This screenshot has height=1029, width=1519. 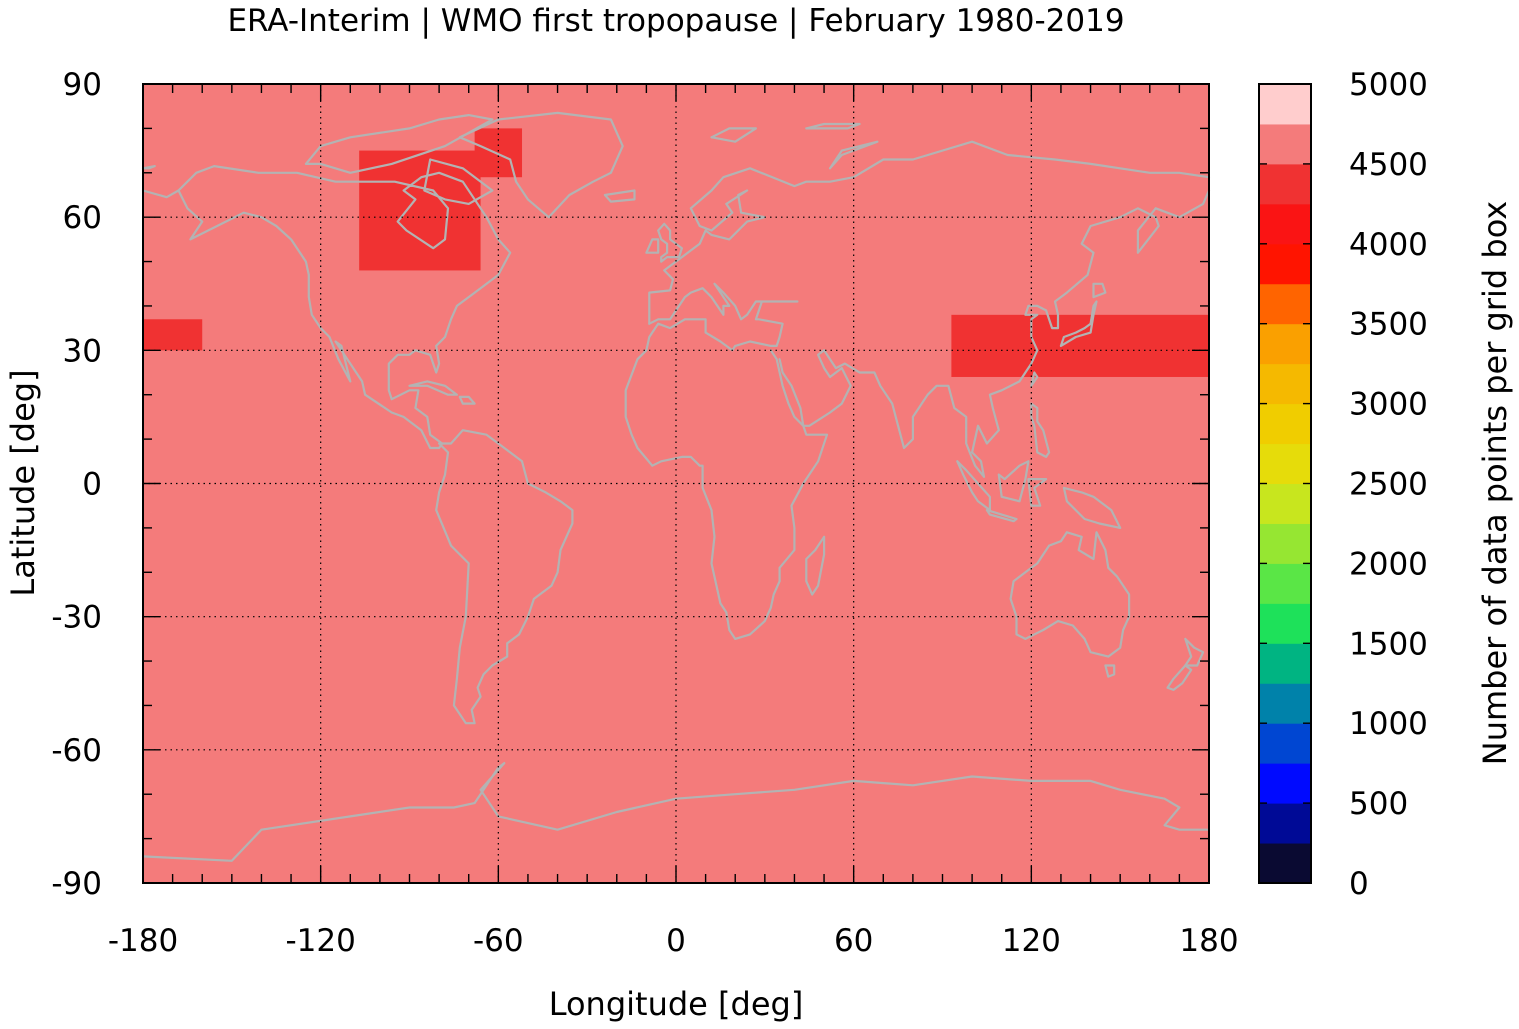 I want to click on colorbar-tick-label: 1000, so click(x=1388, y=724).